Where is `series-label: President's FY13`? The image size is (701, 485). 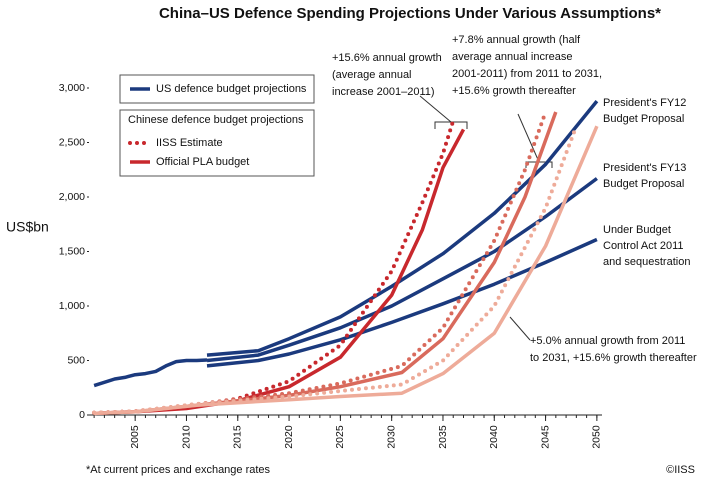 series-label: President's FY13 is located at coordinates (644, 168).